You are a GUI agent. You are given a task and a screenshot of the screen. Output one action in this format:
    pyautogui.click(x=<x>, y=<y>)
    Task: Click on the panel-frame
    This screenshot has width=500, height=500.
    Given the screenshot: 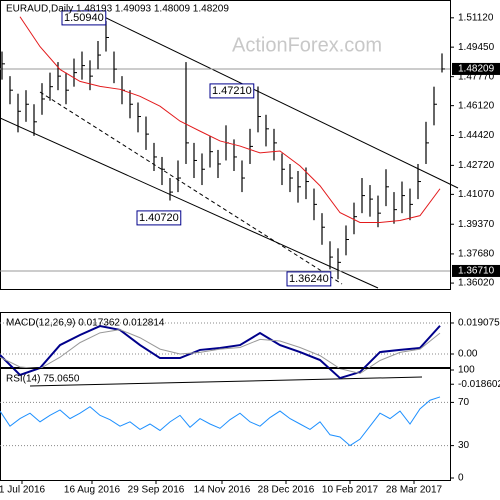 What is the action you would take?
    pyautogui.click(x=225, y=340)
    